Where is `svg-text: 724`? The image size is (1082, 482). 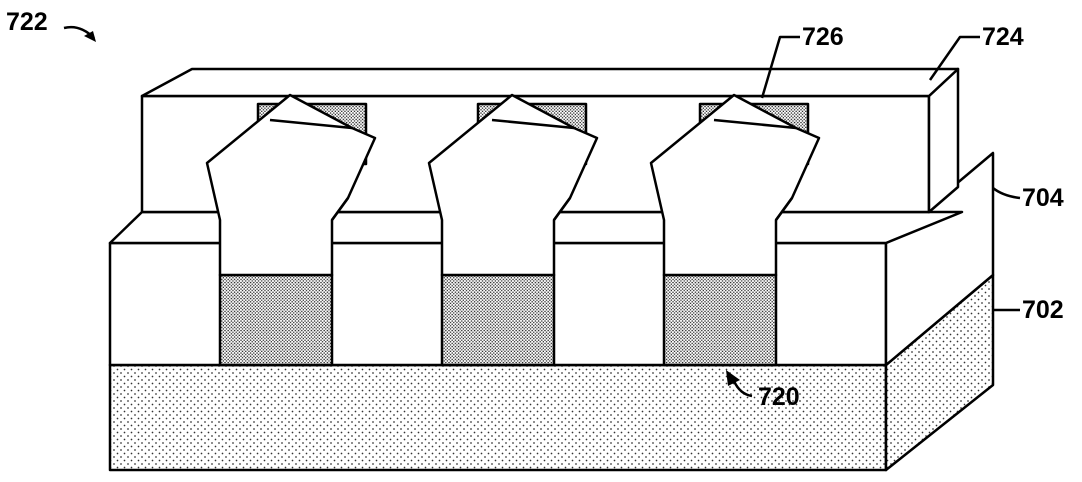 svg-text: 724 is located at coordinates (1003, 37).